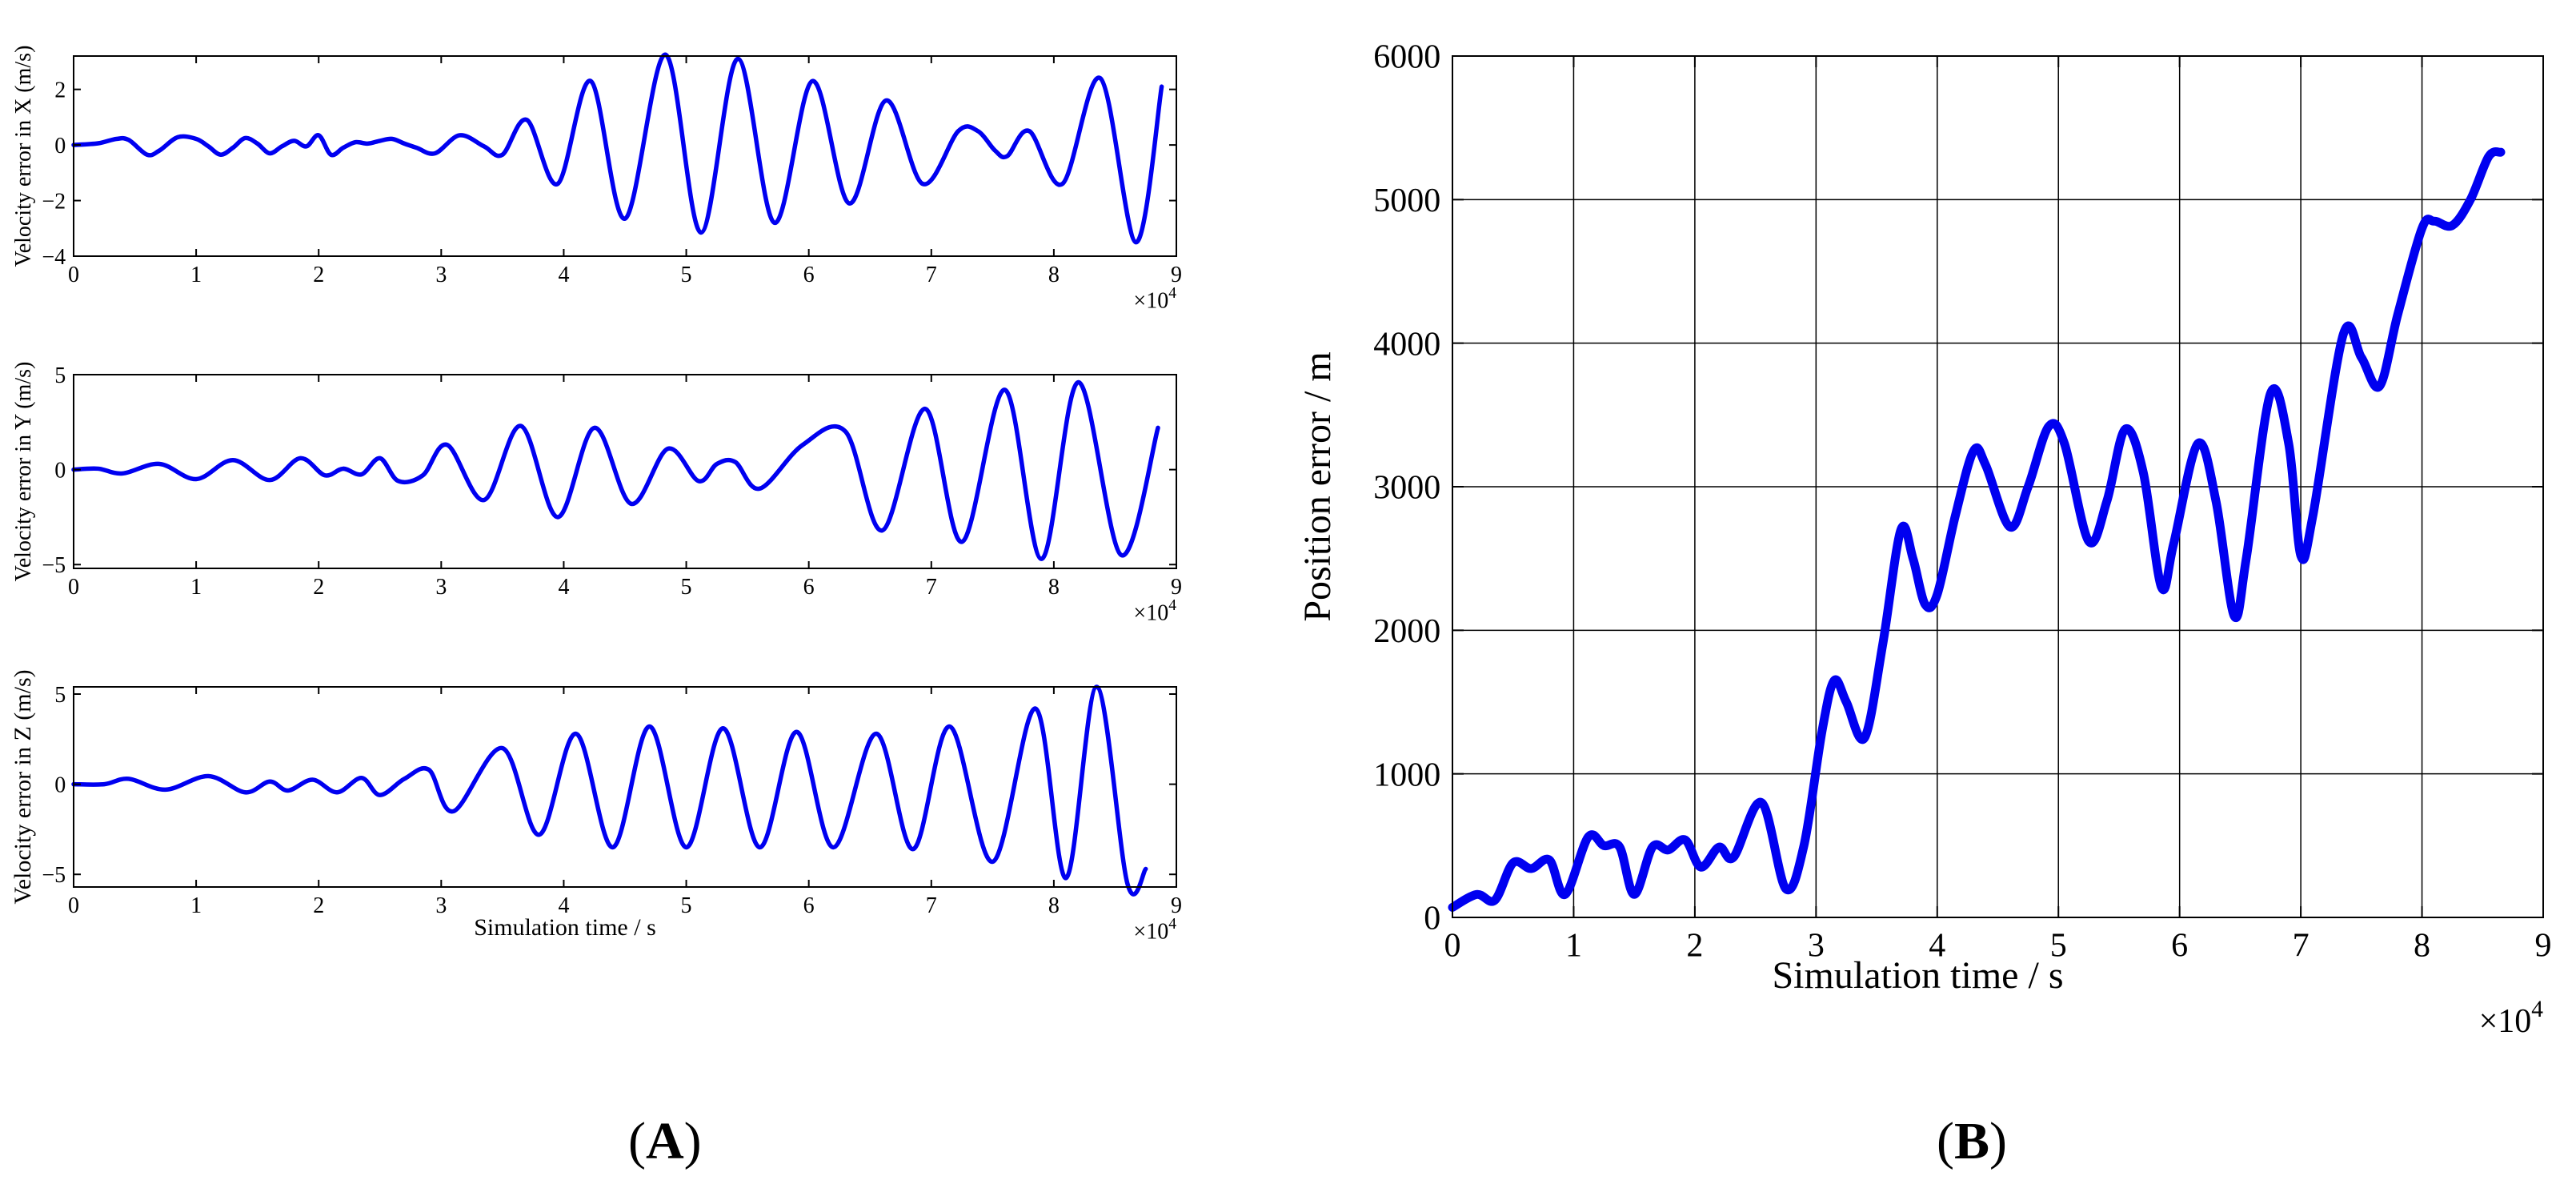 The height and width of the screenshot is (1196, 2576). I want to click on y-tick-label: 2, so click(60, 90).